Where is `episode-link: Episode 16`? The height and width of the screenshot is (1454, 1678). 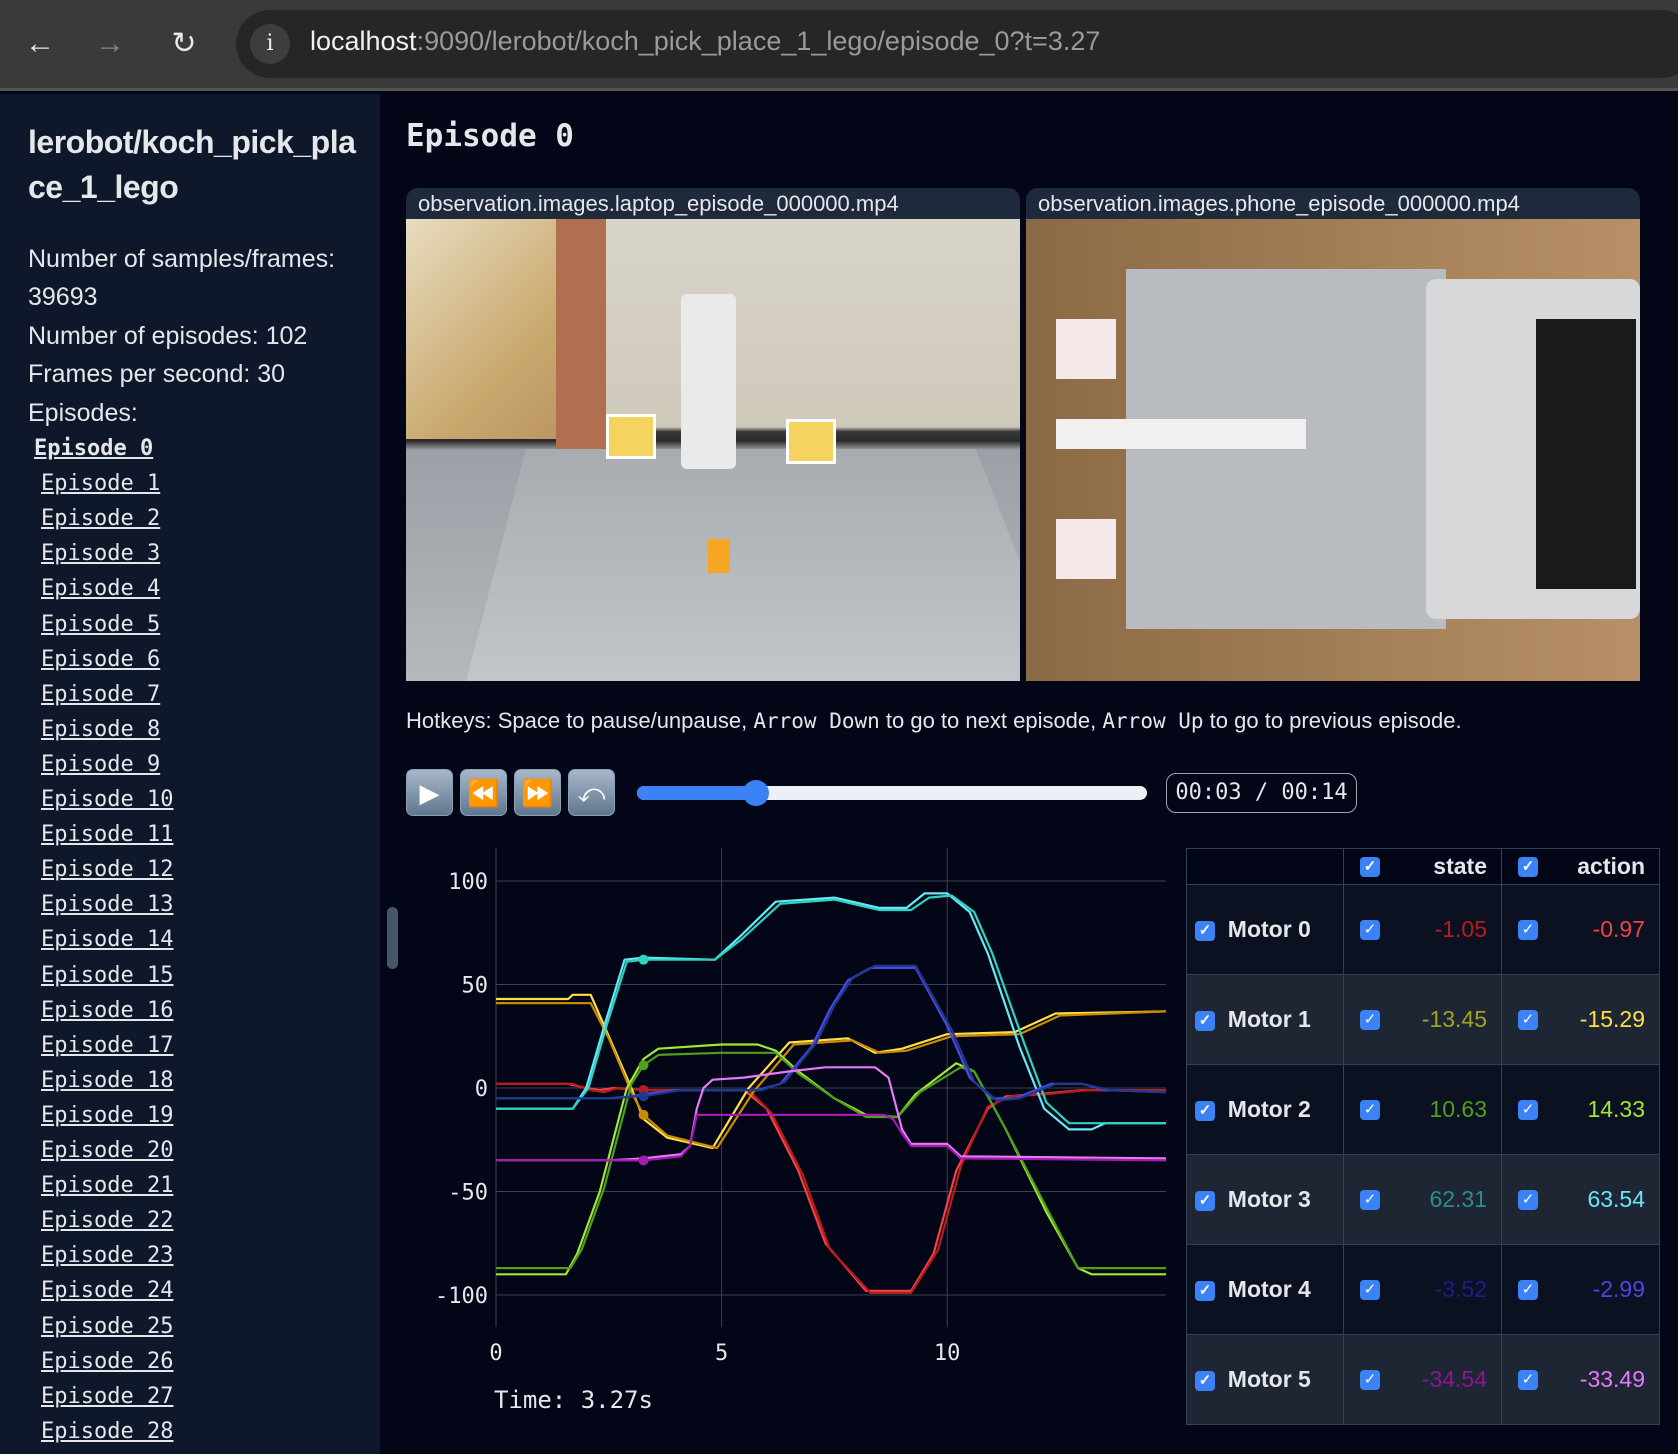 episode-link: Episode 16 is located at coordinates (107, 1010).